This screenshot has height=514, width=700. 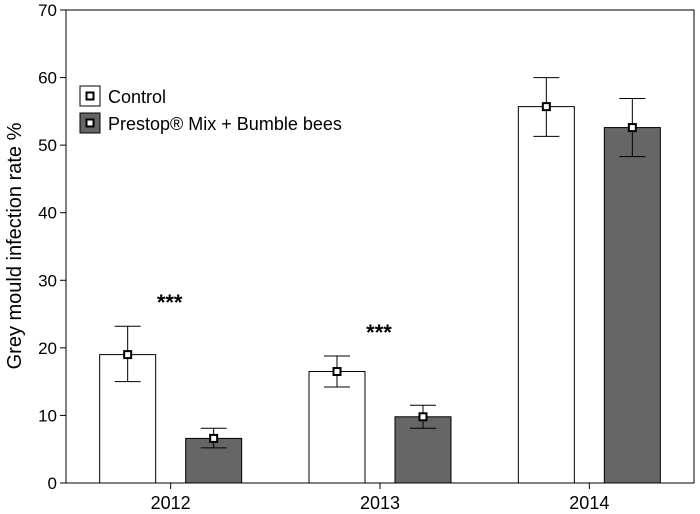 What do you see at coordinates (380, 503) in the screenshot?
I see `x-tick-label: 2013` at bounding box center [380, 503].